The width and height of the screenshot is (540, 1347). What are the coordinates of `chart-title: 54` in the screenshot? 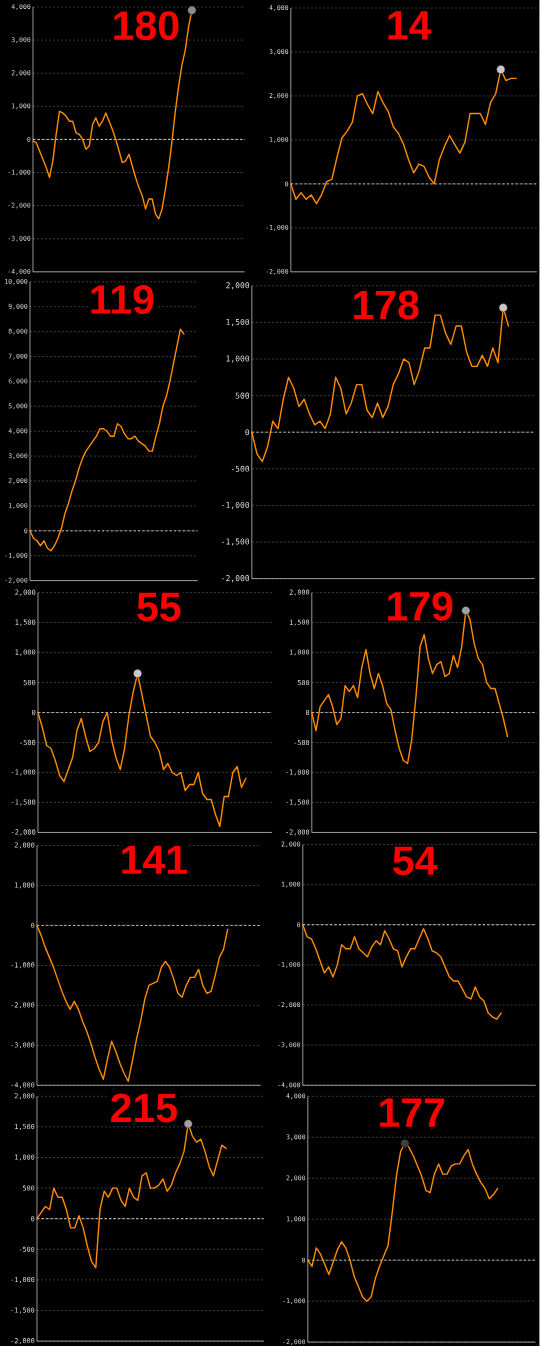 It's located at (415, 861).